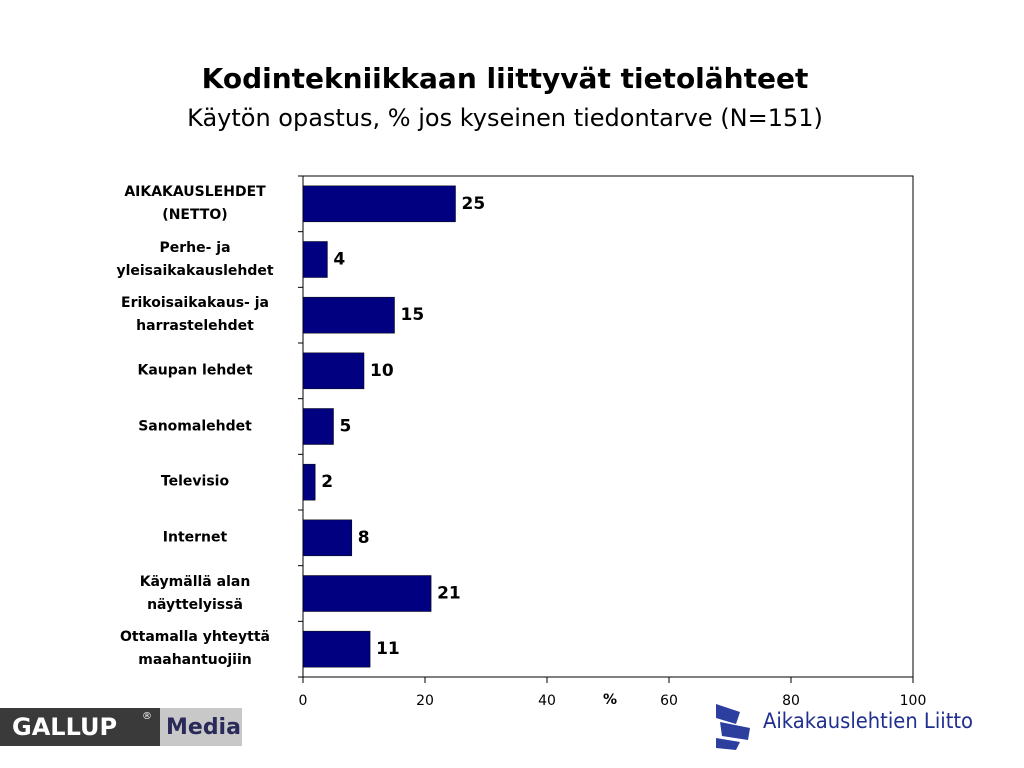 The width and height of the screenshot is (1024, 768). I want to click on y-tick-label: Kaupan lehdet, so click(195, 370).